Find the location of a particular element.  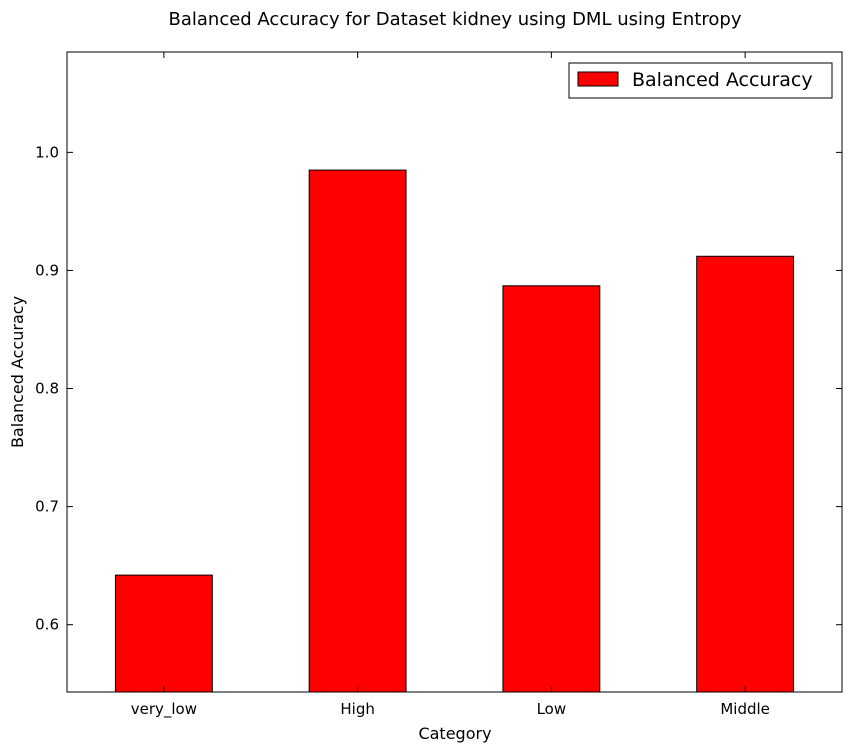

legend: Balanced Accuracy is located at coordinates (700, 80).